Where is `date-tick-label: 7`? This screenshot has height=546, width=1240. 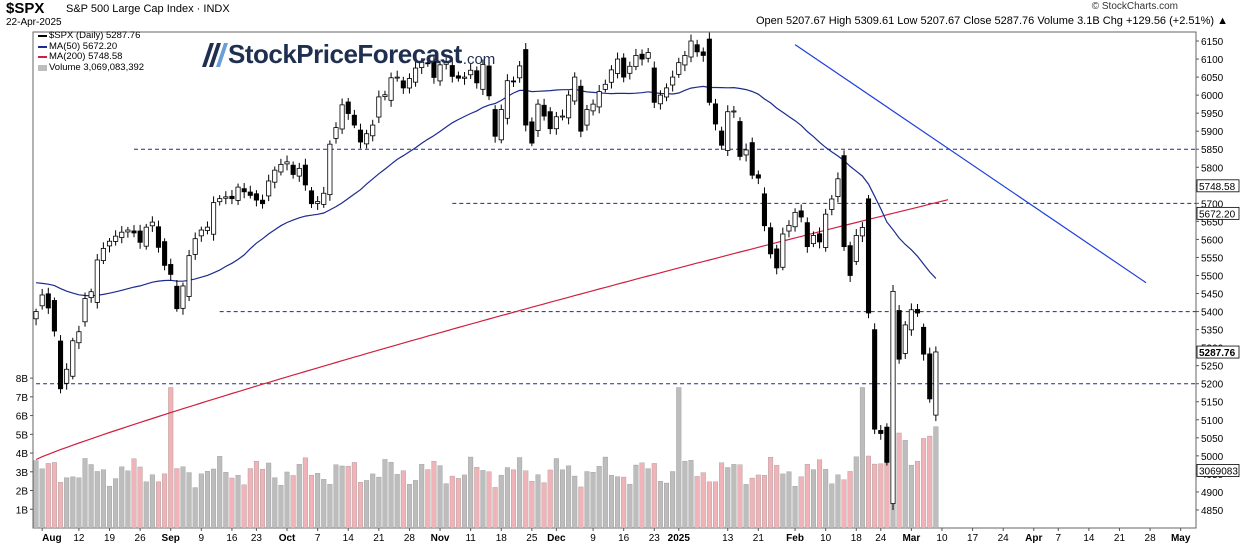 date-tick-label: 7 is located at coordinates (1058, 538).